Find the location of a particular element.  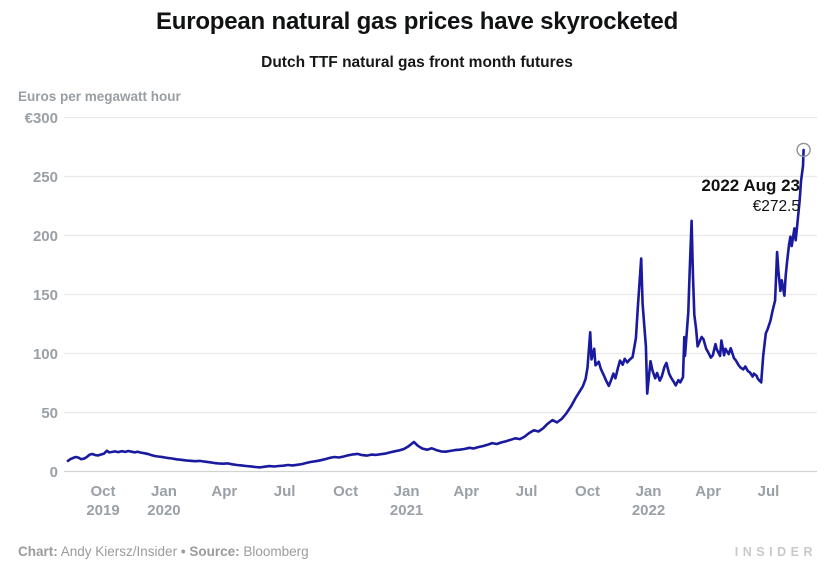

credit-chart-label: Chart: is located at coordinates (38, 551).